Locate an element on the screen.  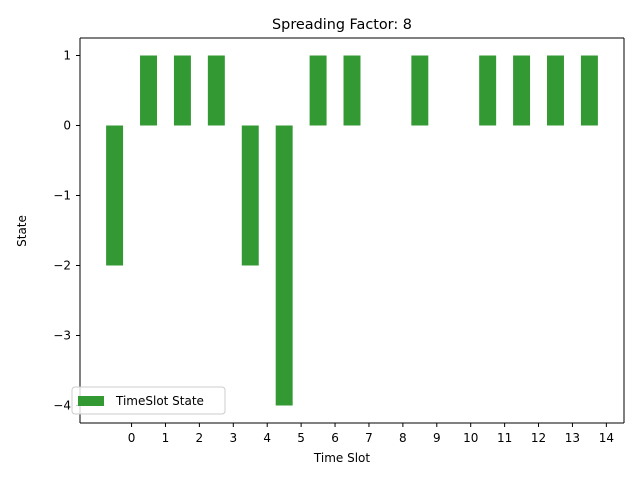
legend: TimeSlot State is located at coordinates (148, 400).